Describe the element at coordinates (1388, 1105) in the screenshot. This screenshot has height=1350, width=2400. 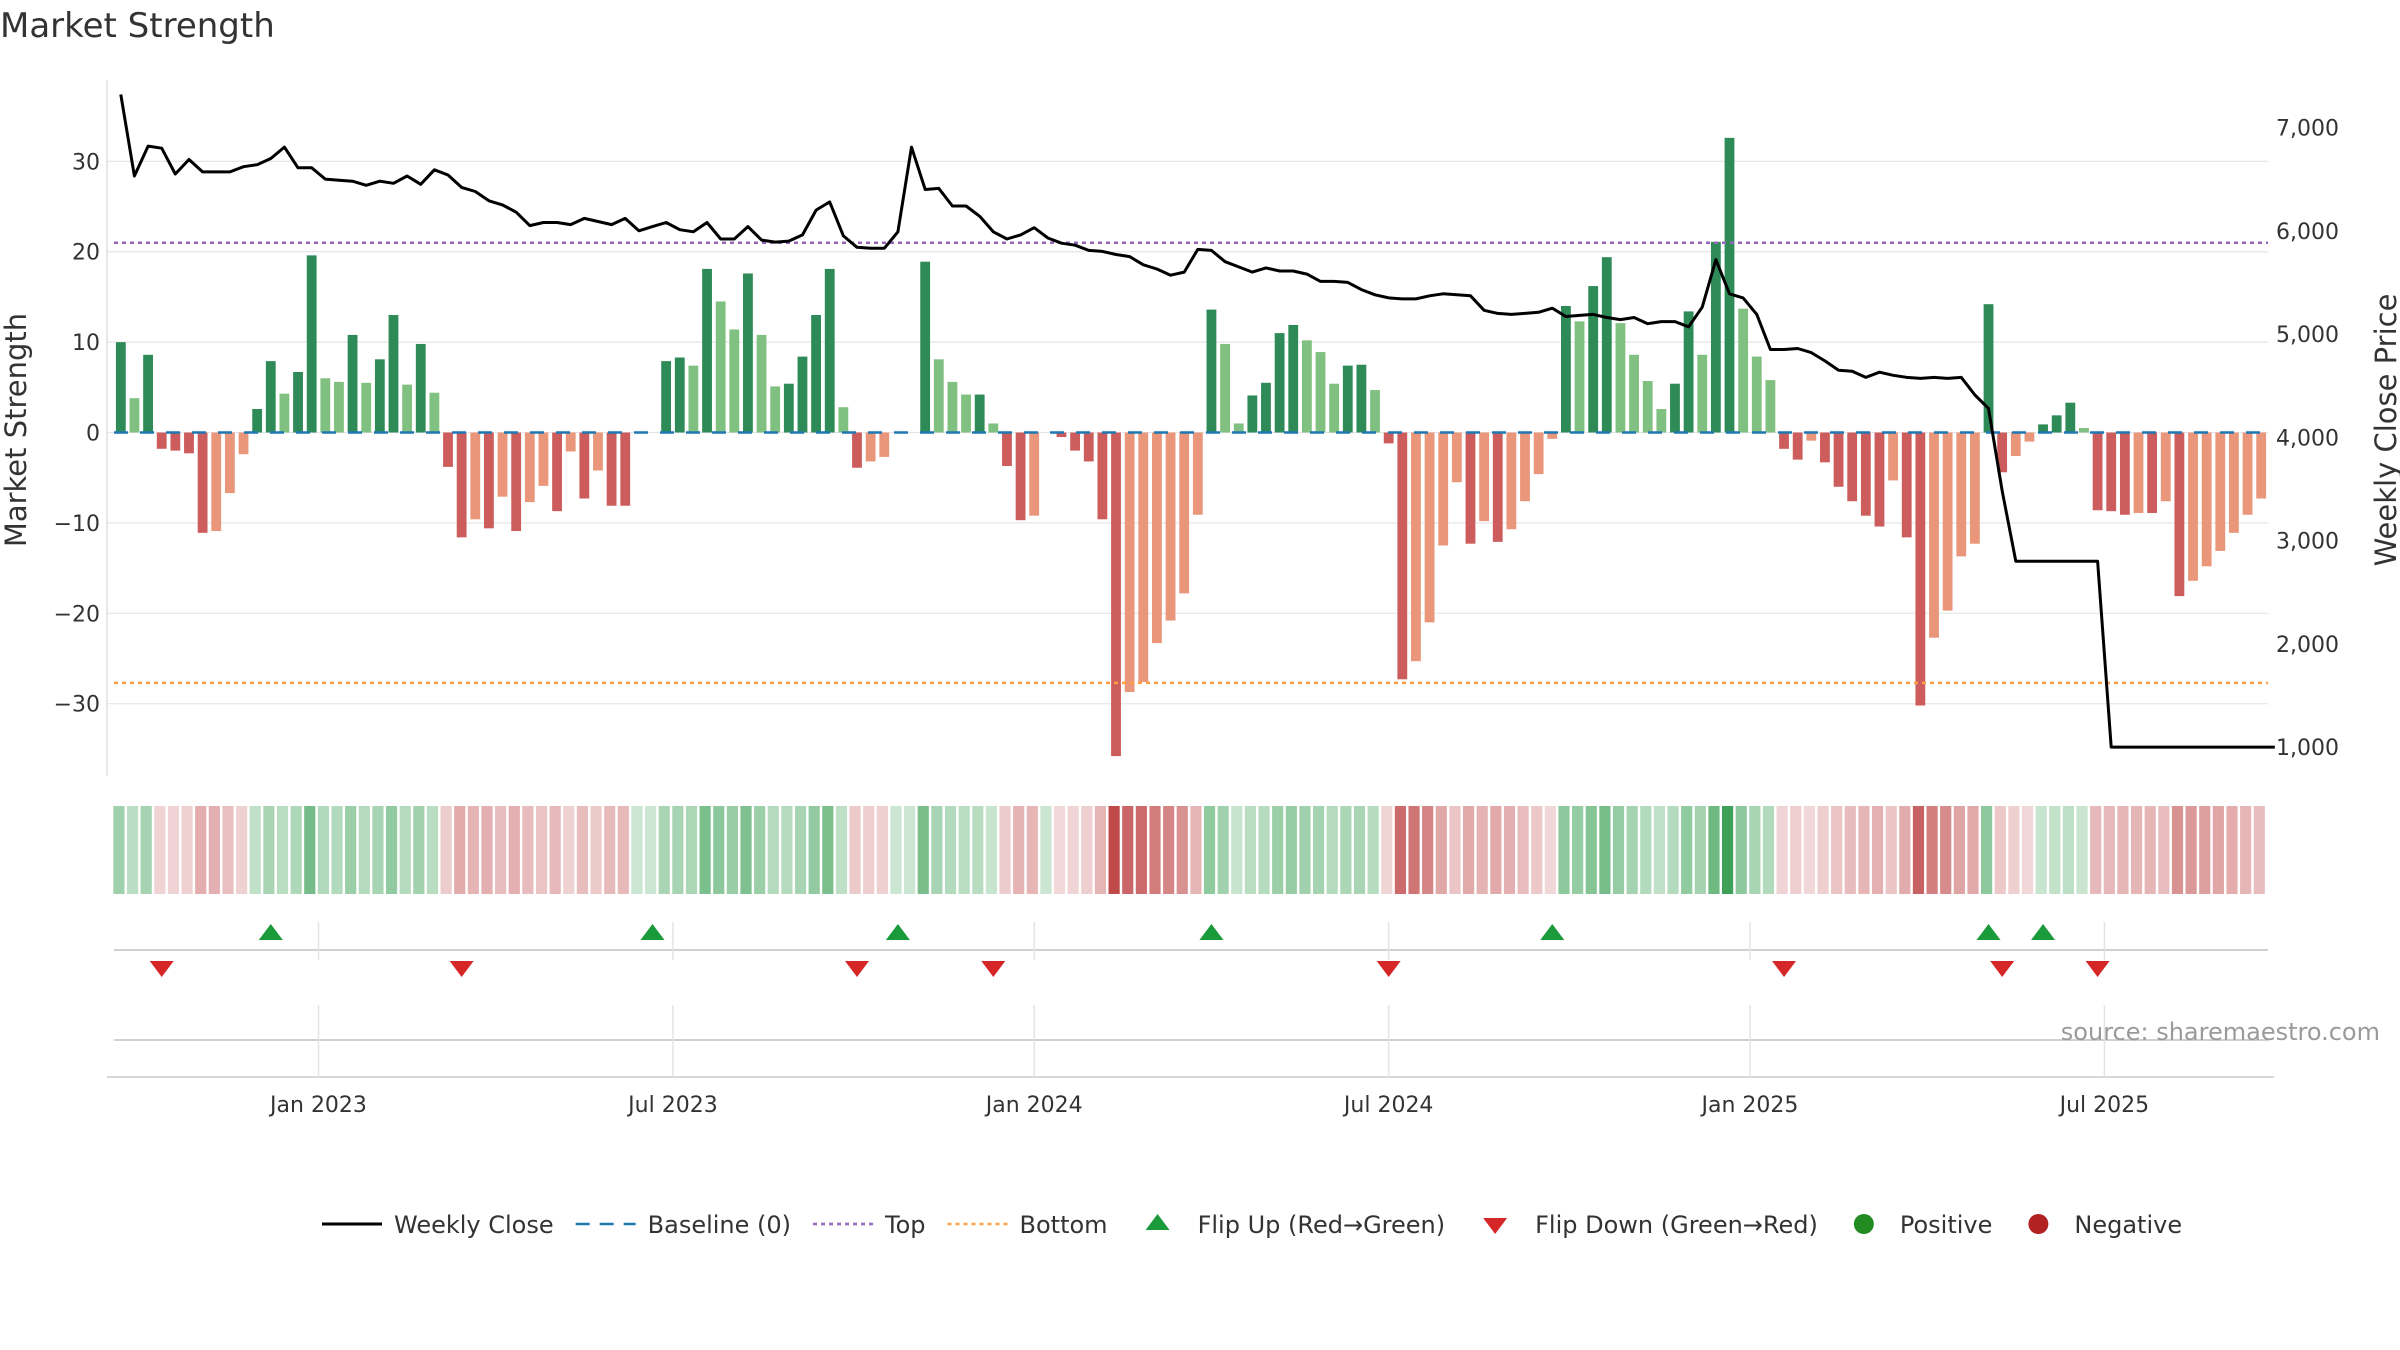
I see `x-tick-label: Jul 2024` at that location.